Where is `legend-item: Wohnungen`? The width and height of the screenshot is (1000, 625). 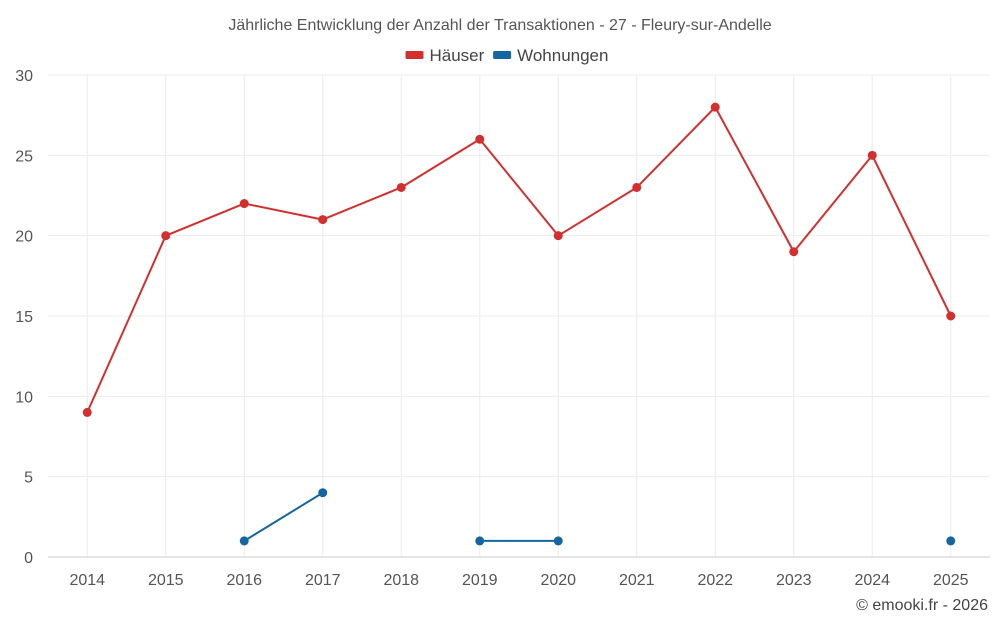
legend-item: Wohnungen is located at coordinates (550, 55).